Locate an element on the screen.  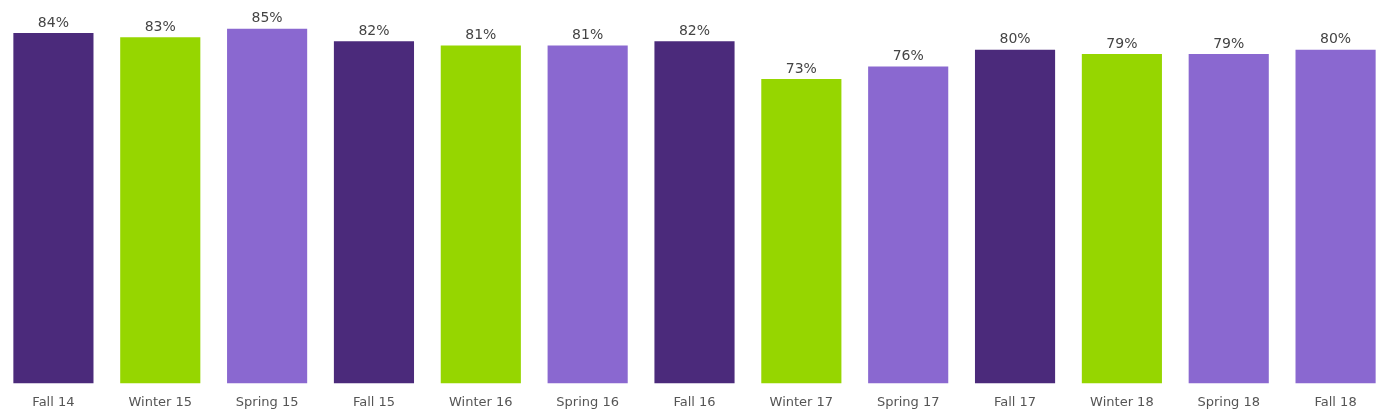
x-tick-label: Spring 17 is located at coordinates (908, 401).